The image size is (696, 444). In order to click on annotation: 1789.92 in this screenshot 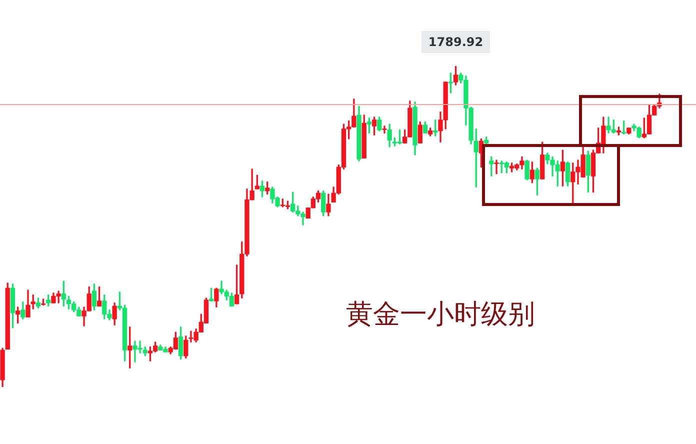, I will do `click(456, 42)`.